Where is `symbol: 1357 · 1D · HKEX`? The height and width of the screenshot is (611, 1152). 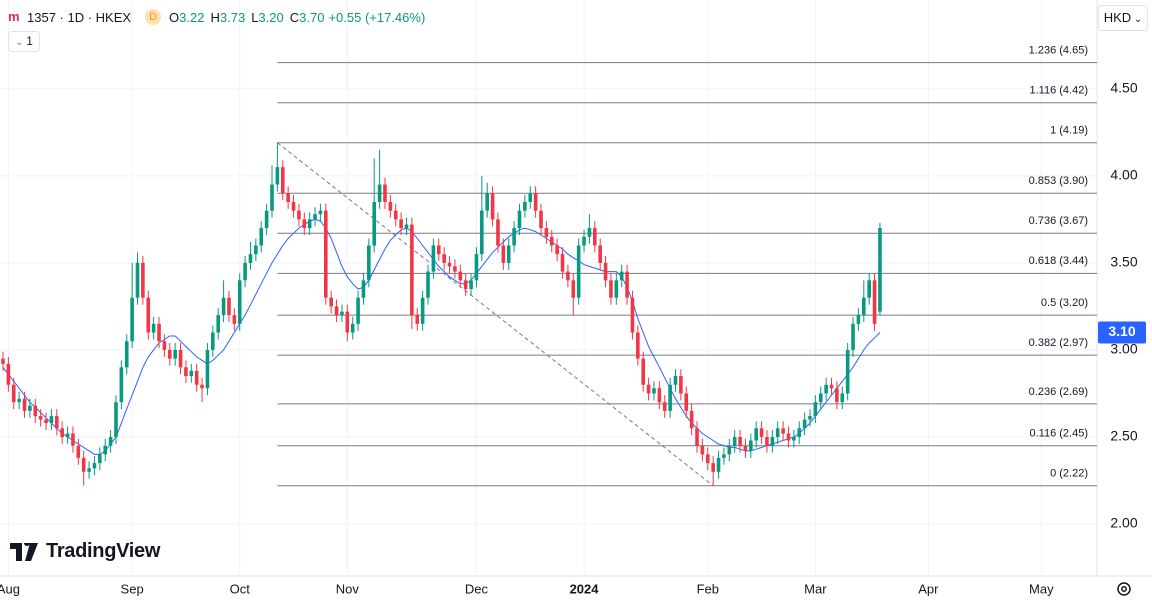
symbol: 1357 · 1D · HKEX is located at coordinates (79, 17).